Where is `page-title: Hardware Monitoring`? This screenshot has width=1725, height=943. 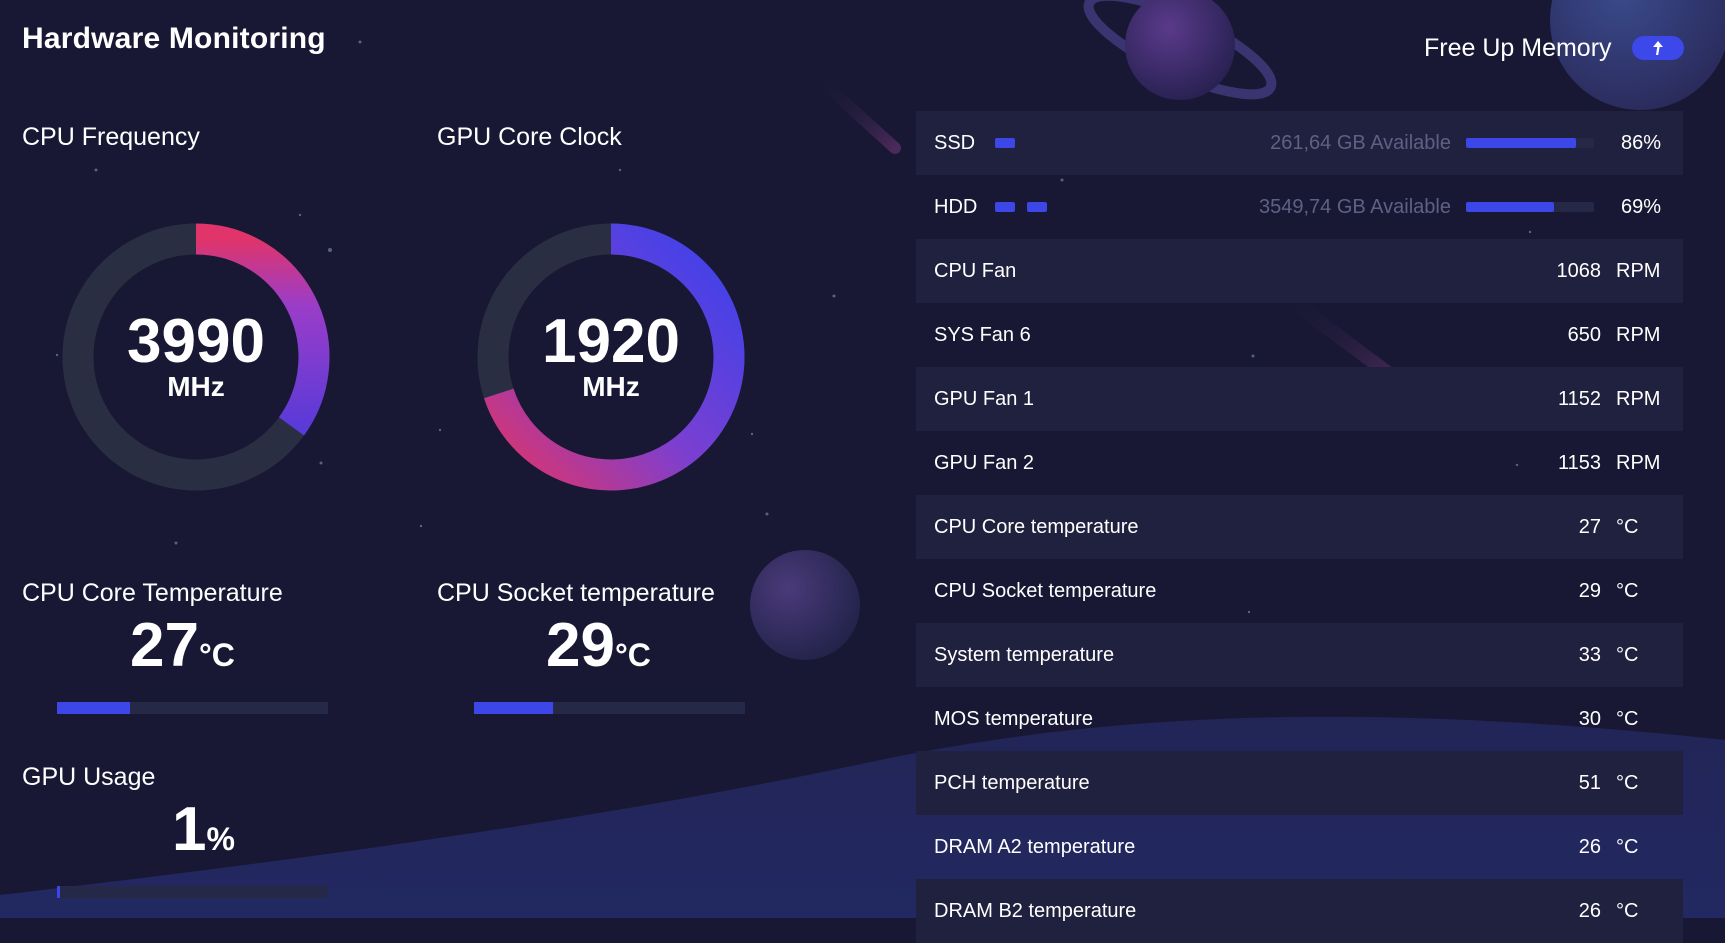 page-title: Hardware Monitoring is located at coordinates (174, 38).